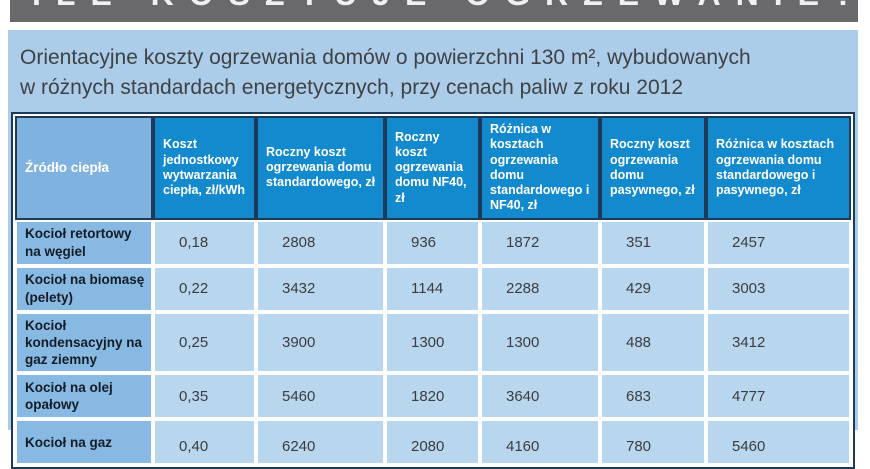 This screenshot has height=469, width=870. Describe the element at coordinates (778, 342) in the screenshot. I see `cell-value: 3412` at that location.